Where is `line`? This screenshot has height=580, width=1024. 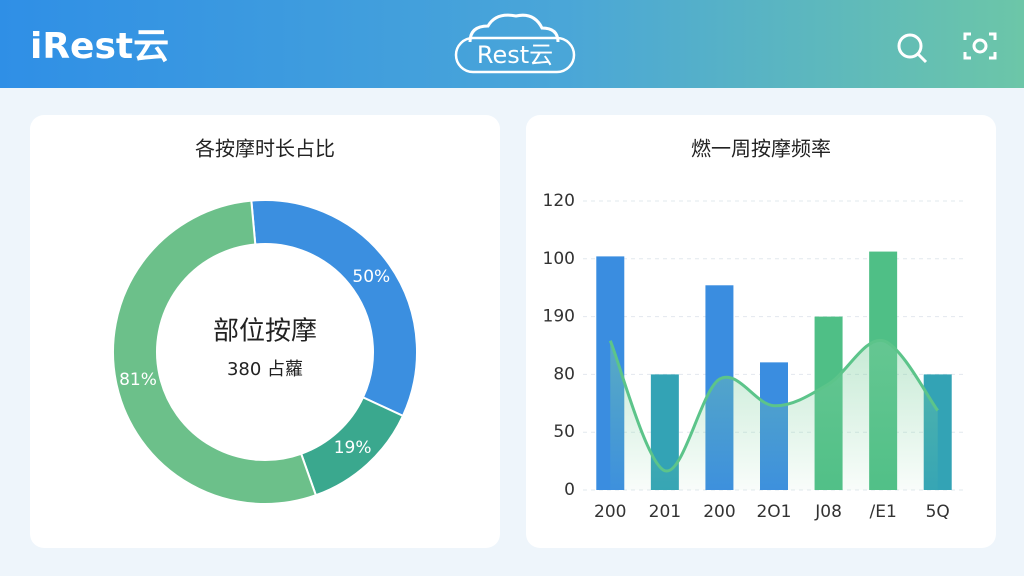 line is located at coordinates (773, 406).